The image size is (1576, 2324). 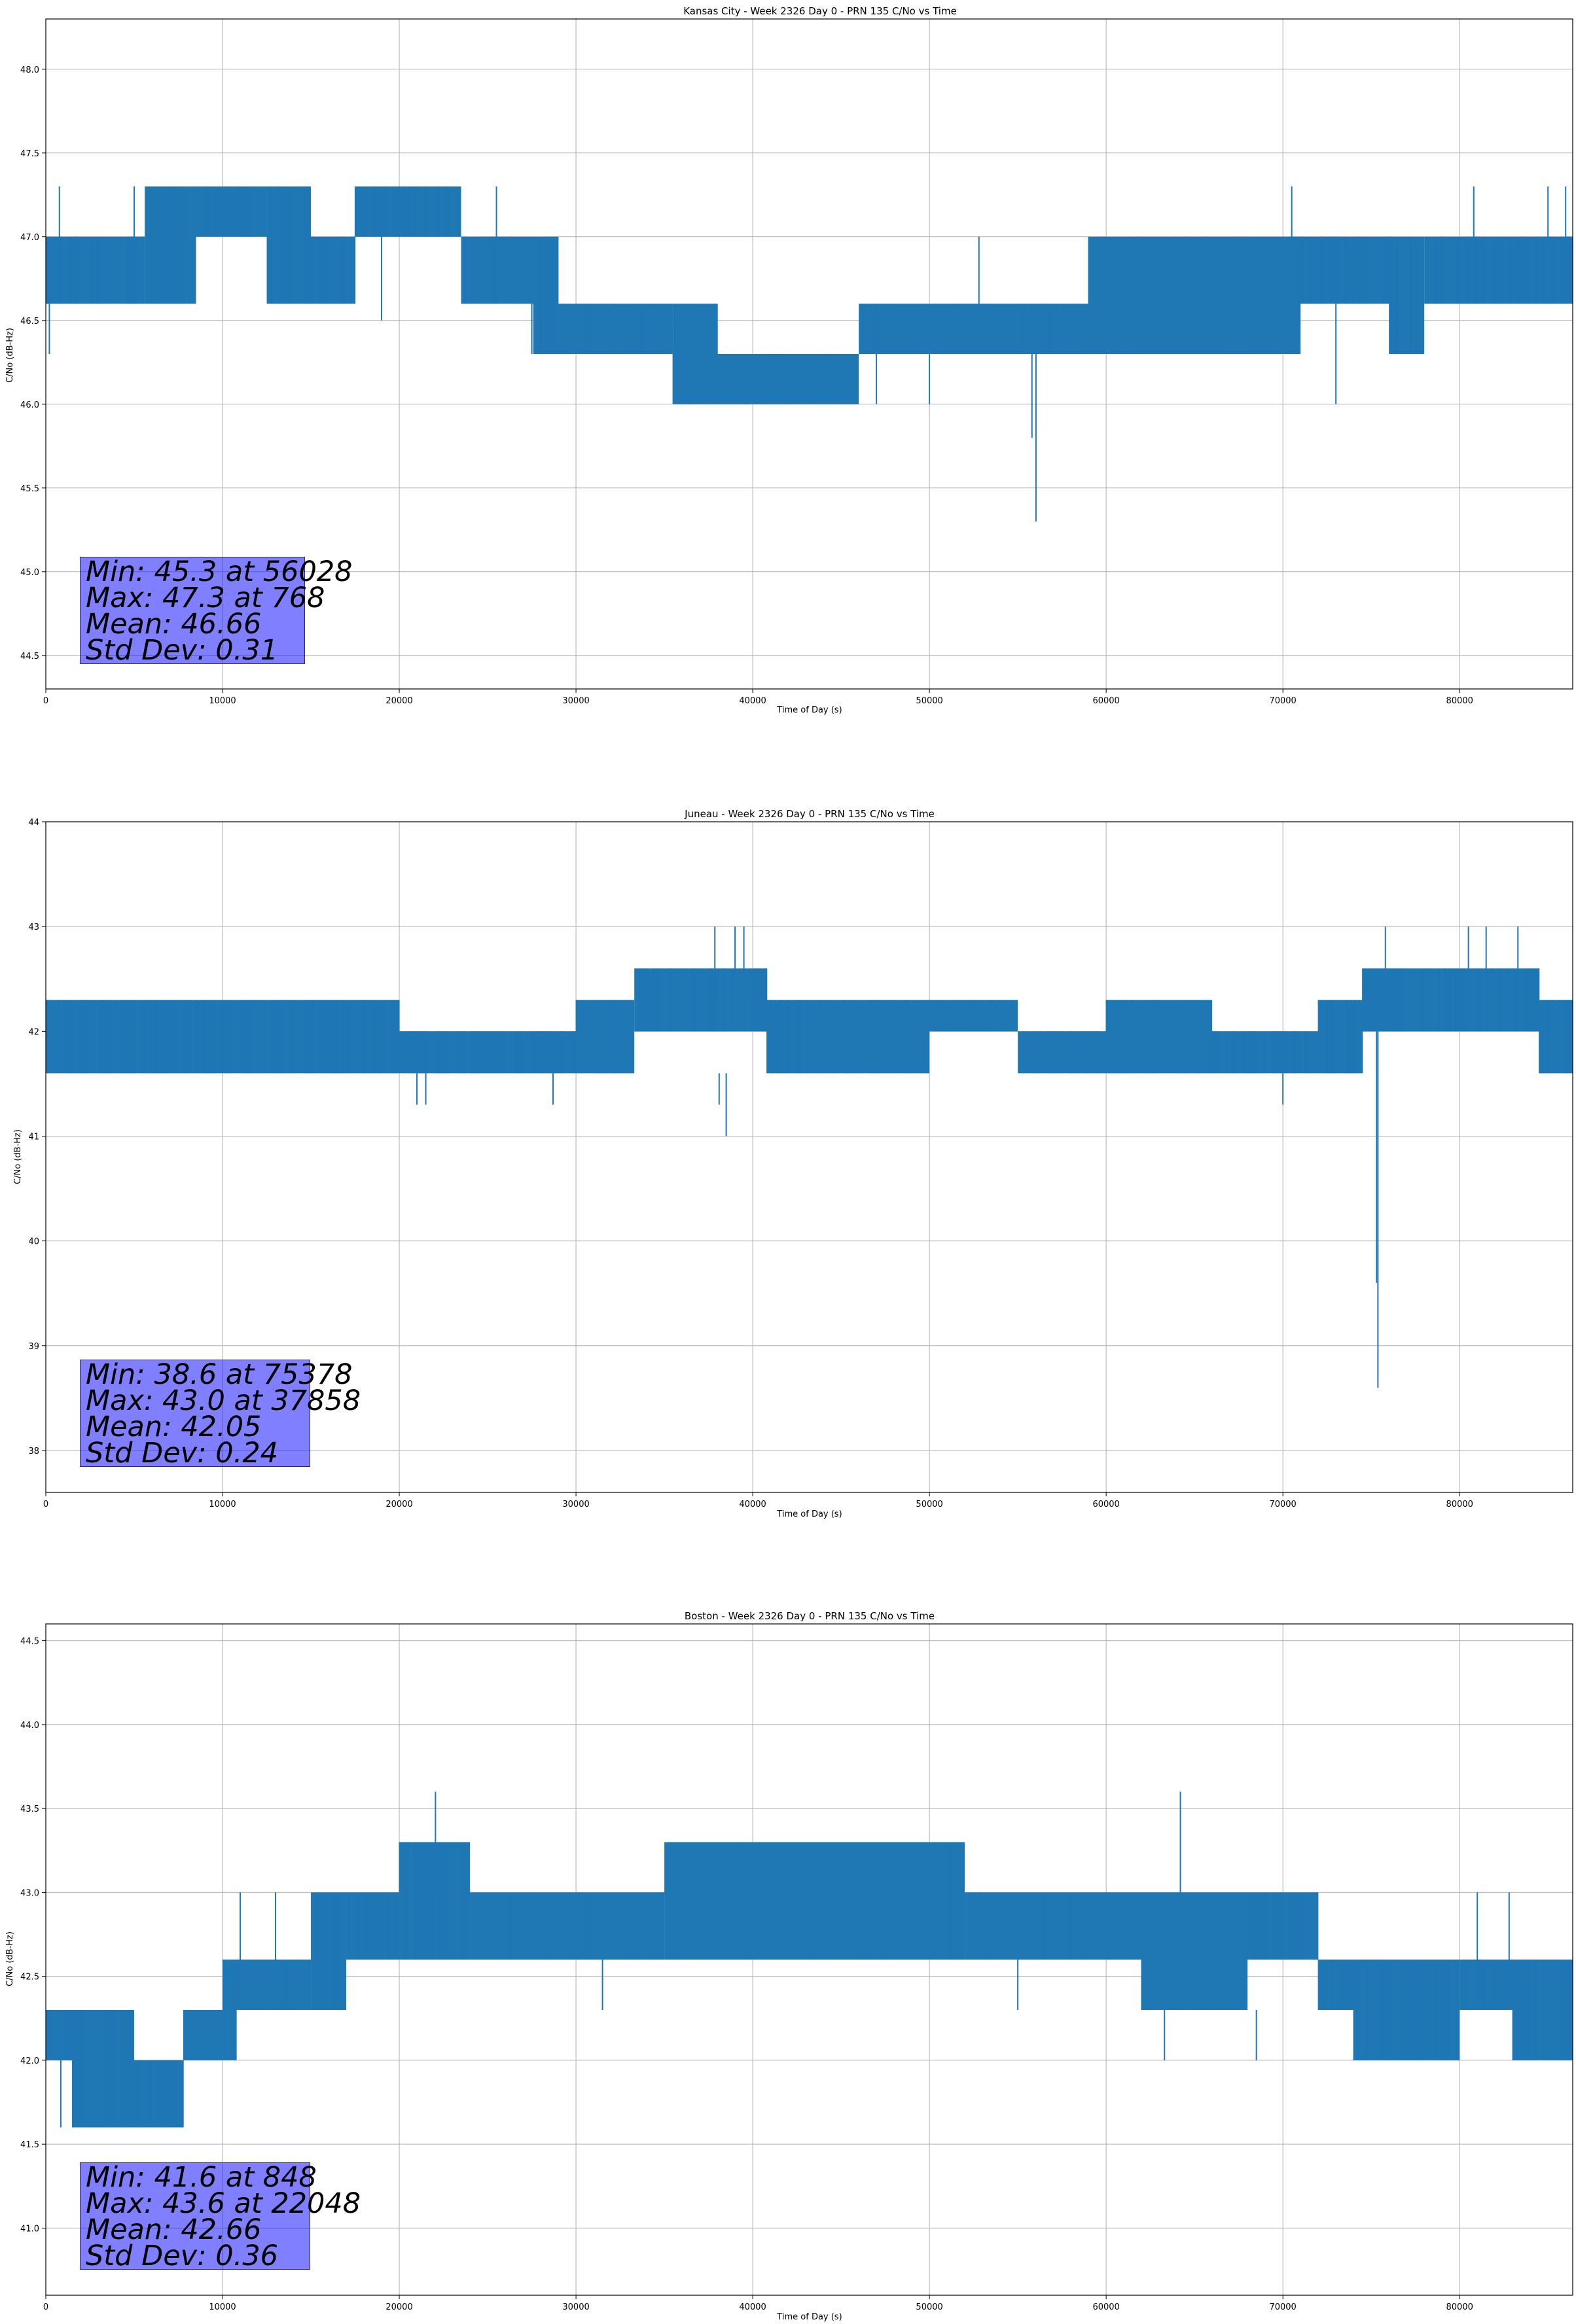 What do you see at coordinates (33, 823) in the screenshot?
I see `y-tick-label: 44` at bounding box center [33, 823].